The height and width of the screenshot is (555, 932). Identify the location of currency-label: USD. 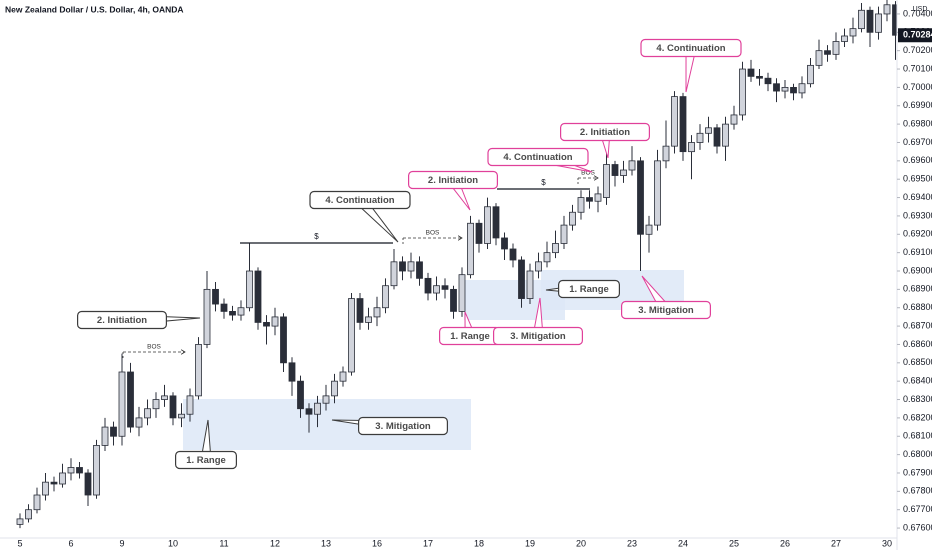
(920, 9).